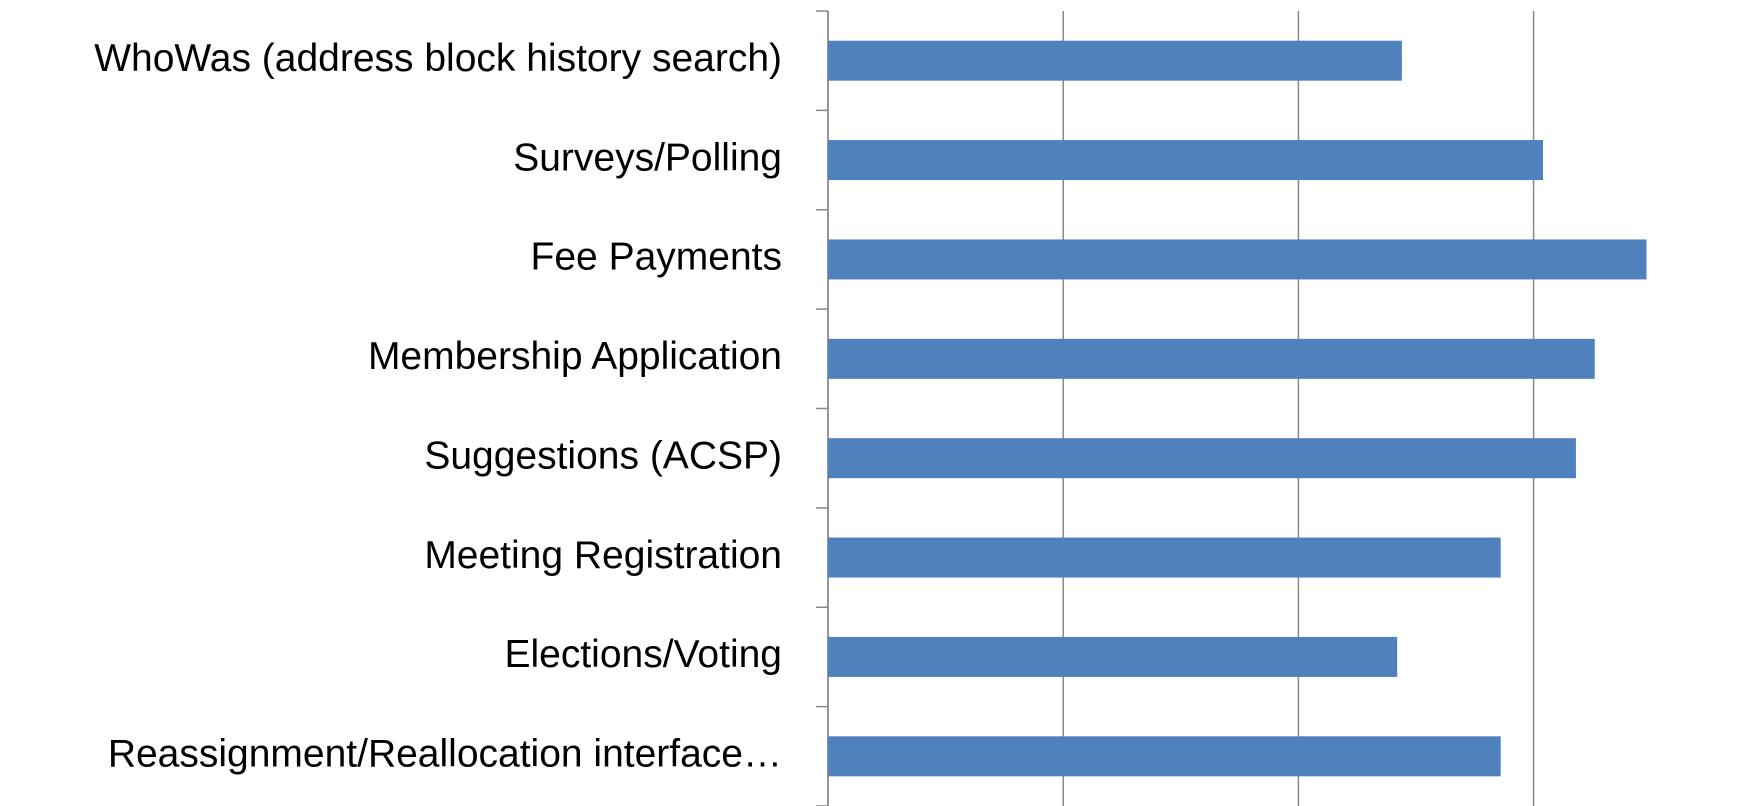 The height and width of the screenshot is (806, 1748). What do you see at coordinates (603, 455) in the screenshot?
I see `y-tick-label: Suggestions (ACSP)` at bounding box center [603, 455].